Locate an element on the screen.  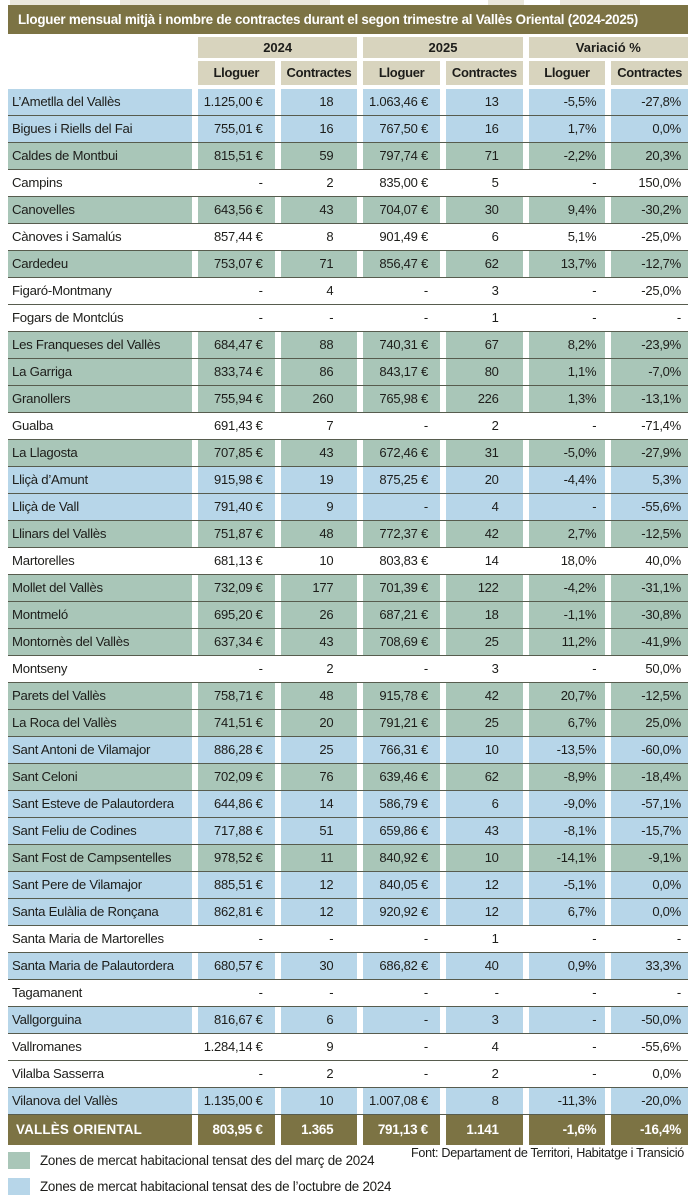
cell-value: 150,0% is located at coordinates (649, 183).